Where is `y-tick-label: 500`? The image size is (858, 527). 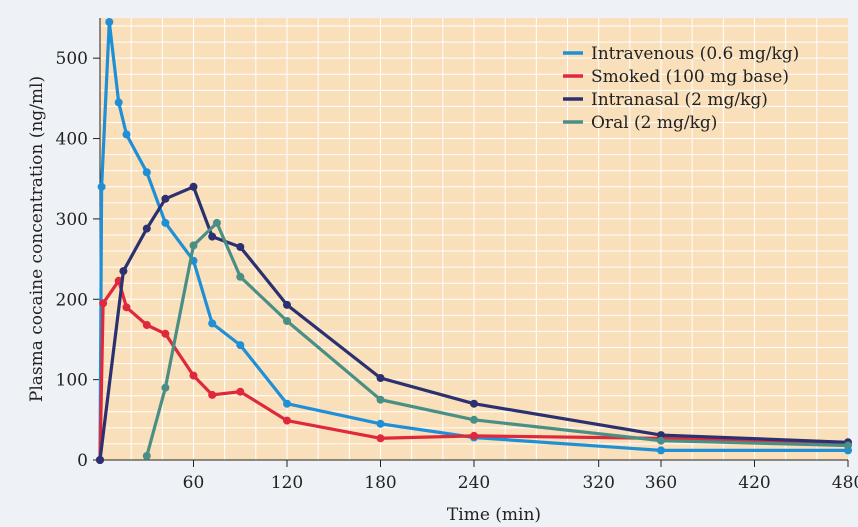 y-tick-label: 500 is located at coordinates (72, 59).